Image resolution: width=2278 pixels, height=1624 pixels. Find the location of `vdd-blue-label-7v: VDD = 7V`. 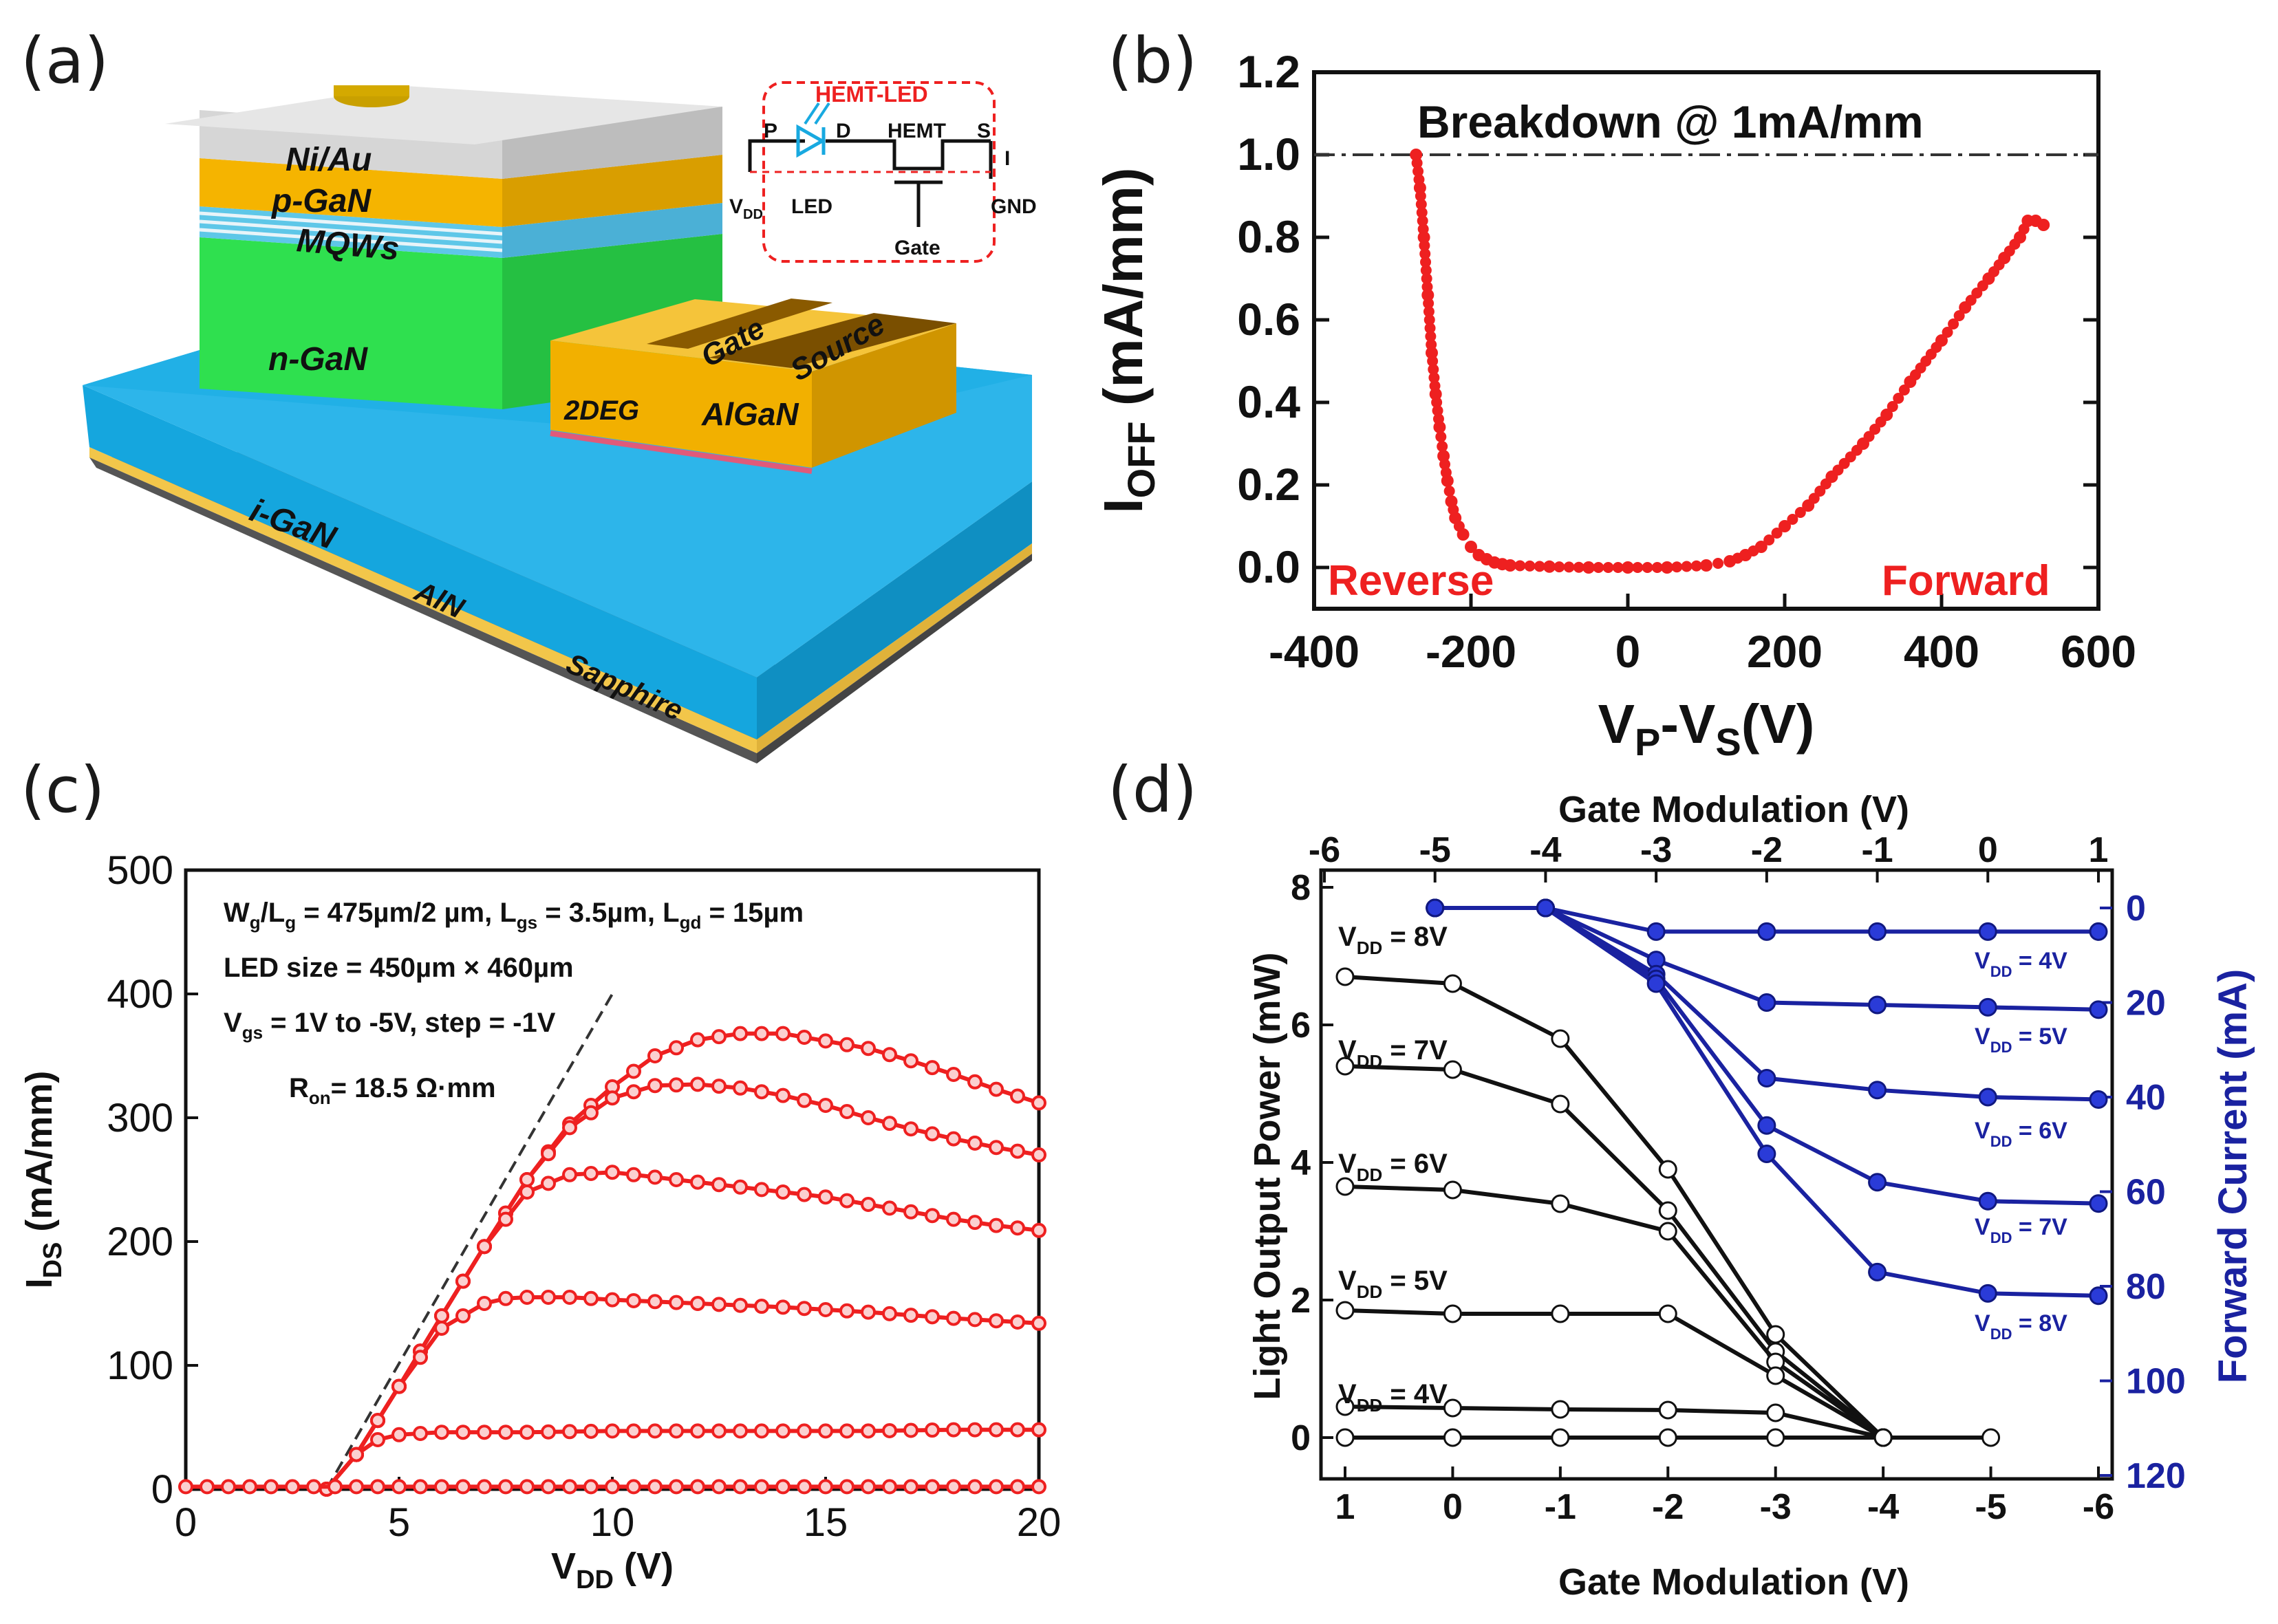

vdd-blue-label-7v: VDD = 7V is located at coordinates (2021, 1230).